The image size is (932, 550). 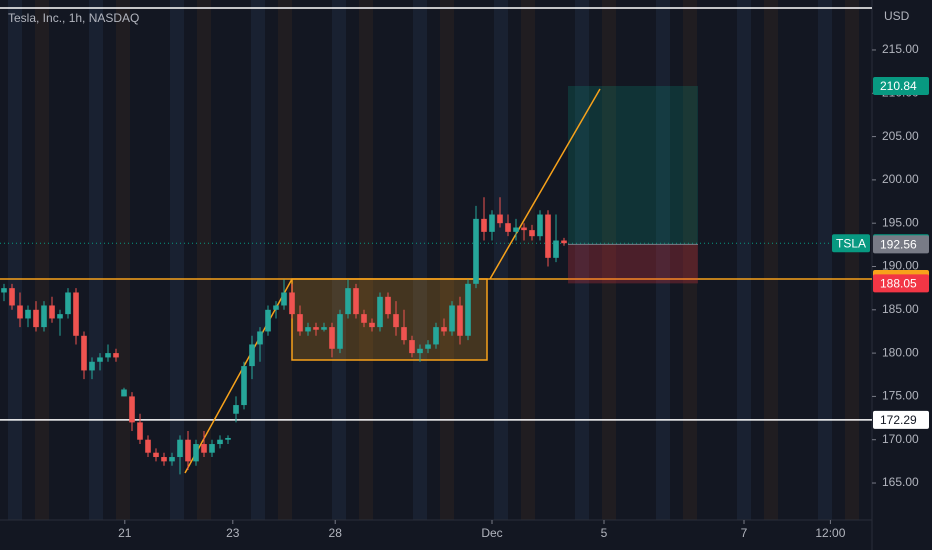 What do you see at coordinates (900, 49) in the screenshot?
I see `y-tick-label: 215.00` at bounding box center [900, 49].